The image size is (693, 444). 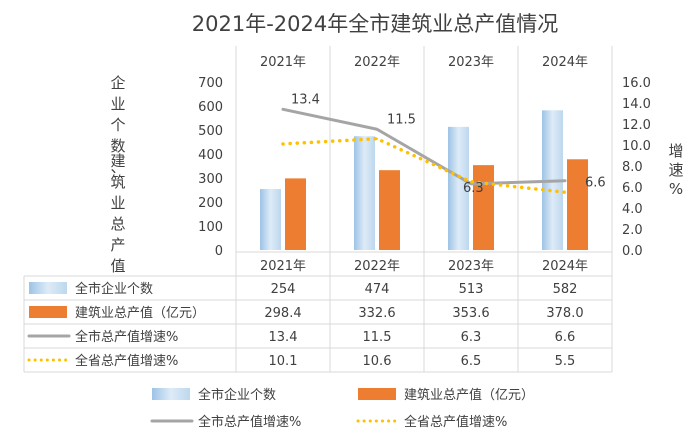 I want to click on table-key-swatch, so click(x=48, y=288).